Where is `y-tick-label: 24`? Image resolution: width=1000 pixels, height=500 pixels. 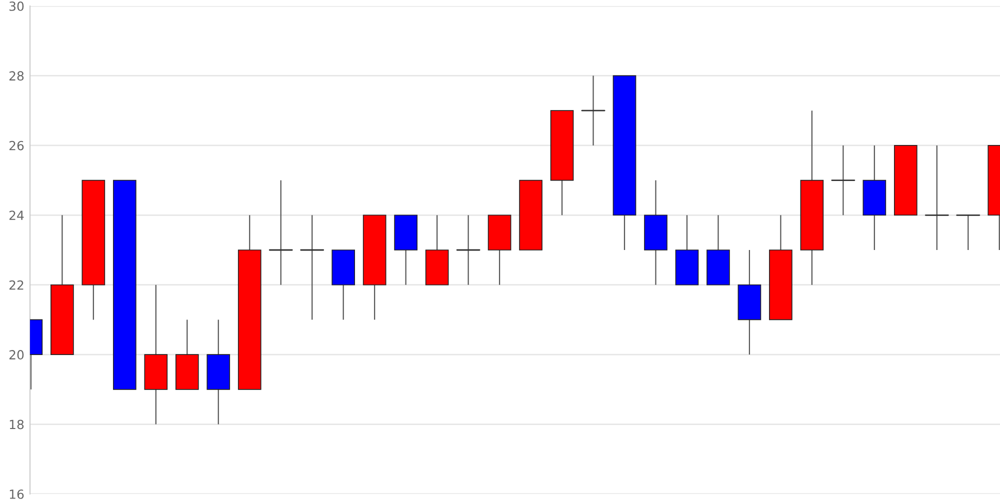 y-tick-label: 24 is located at coordinates (16, 215).